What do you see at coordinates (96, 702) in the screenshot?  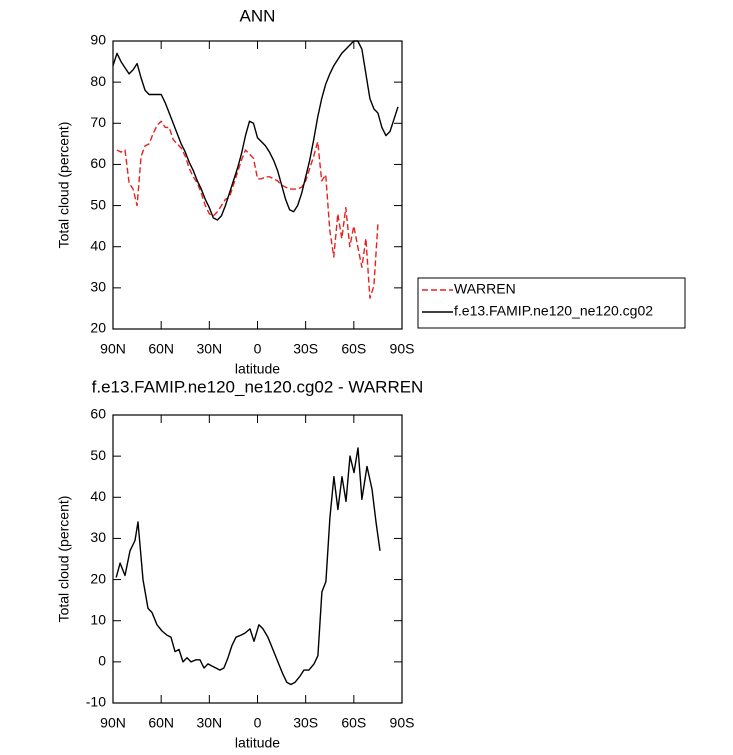 I see `y-tick-label: -10` at bounding box center [96, 702].